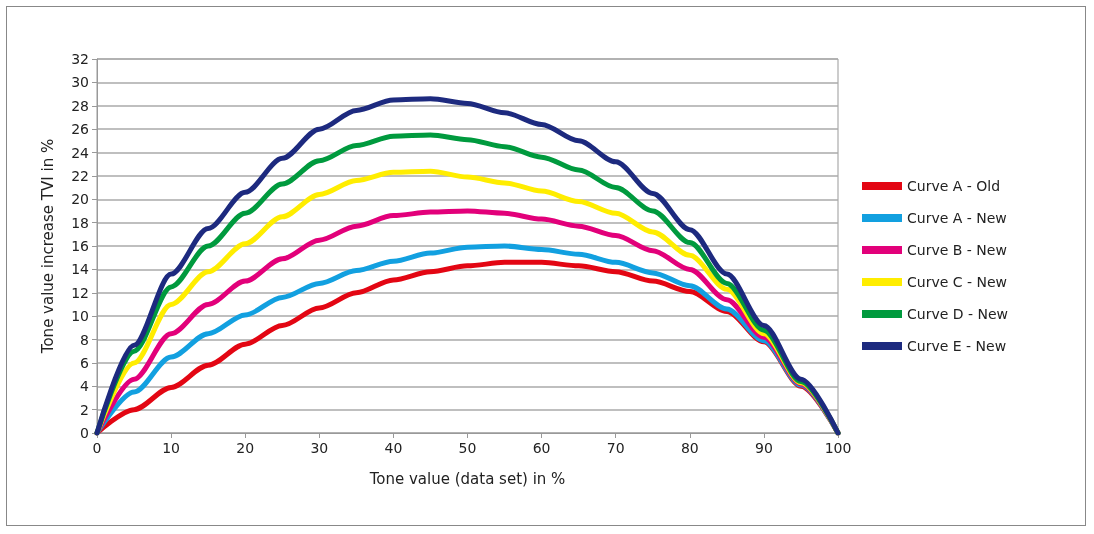  What do you see at coordinates (319, 448) in the screenshot?
I see `x-tick-label: 30` at bounding box center [319, 448].